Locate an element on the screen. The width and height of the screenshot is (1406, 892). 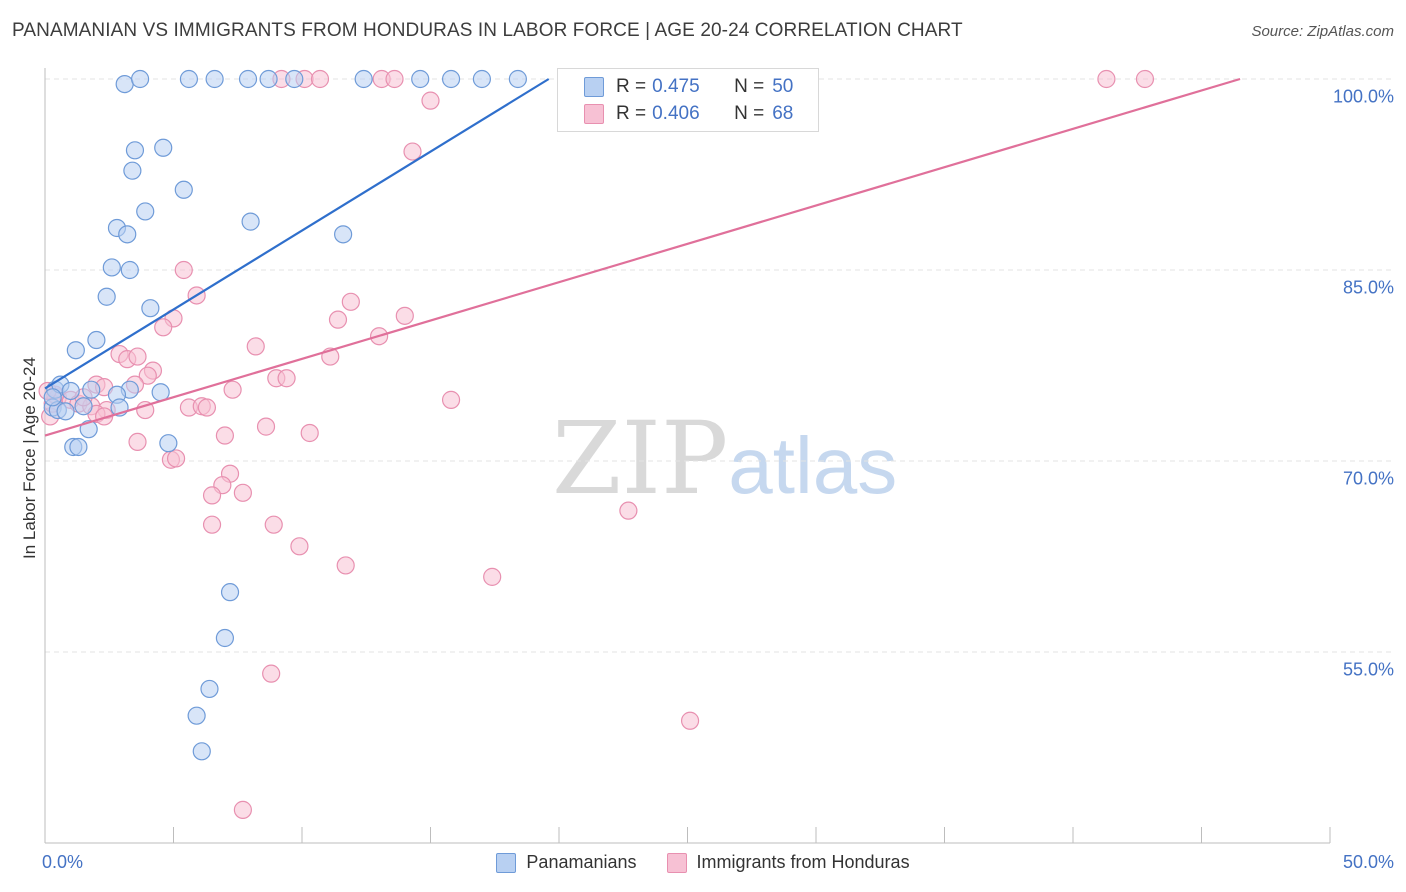
y-tick-label: 70.0% is located at coordinates (1368, 478).